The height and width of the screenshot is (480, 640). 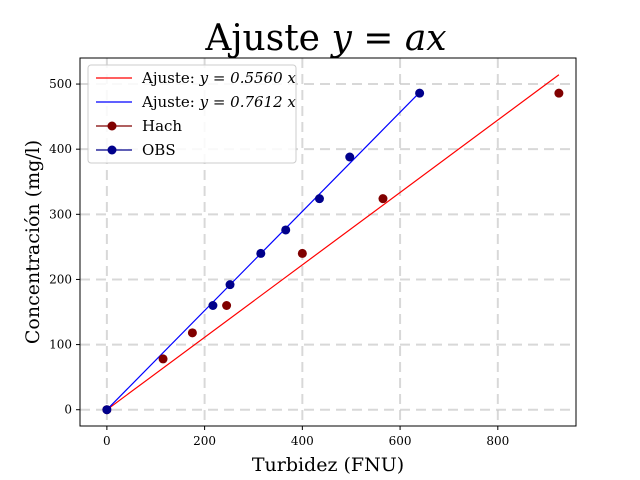 What do you see at coordinates (60, 214) in the screenshot?
I see `y-tick-label: 300` at bounding box center [60, 214].